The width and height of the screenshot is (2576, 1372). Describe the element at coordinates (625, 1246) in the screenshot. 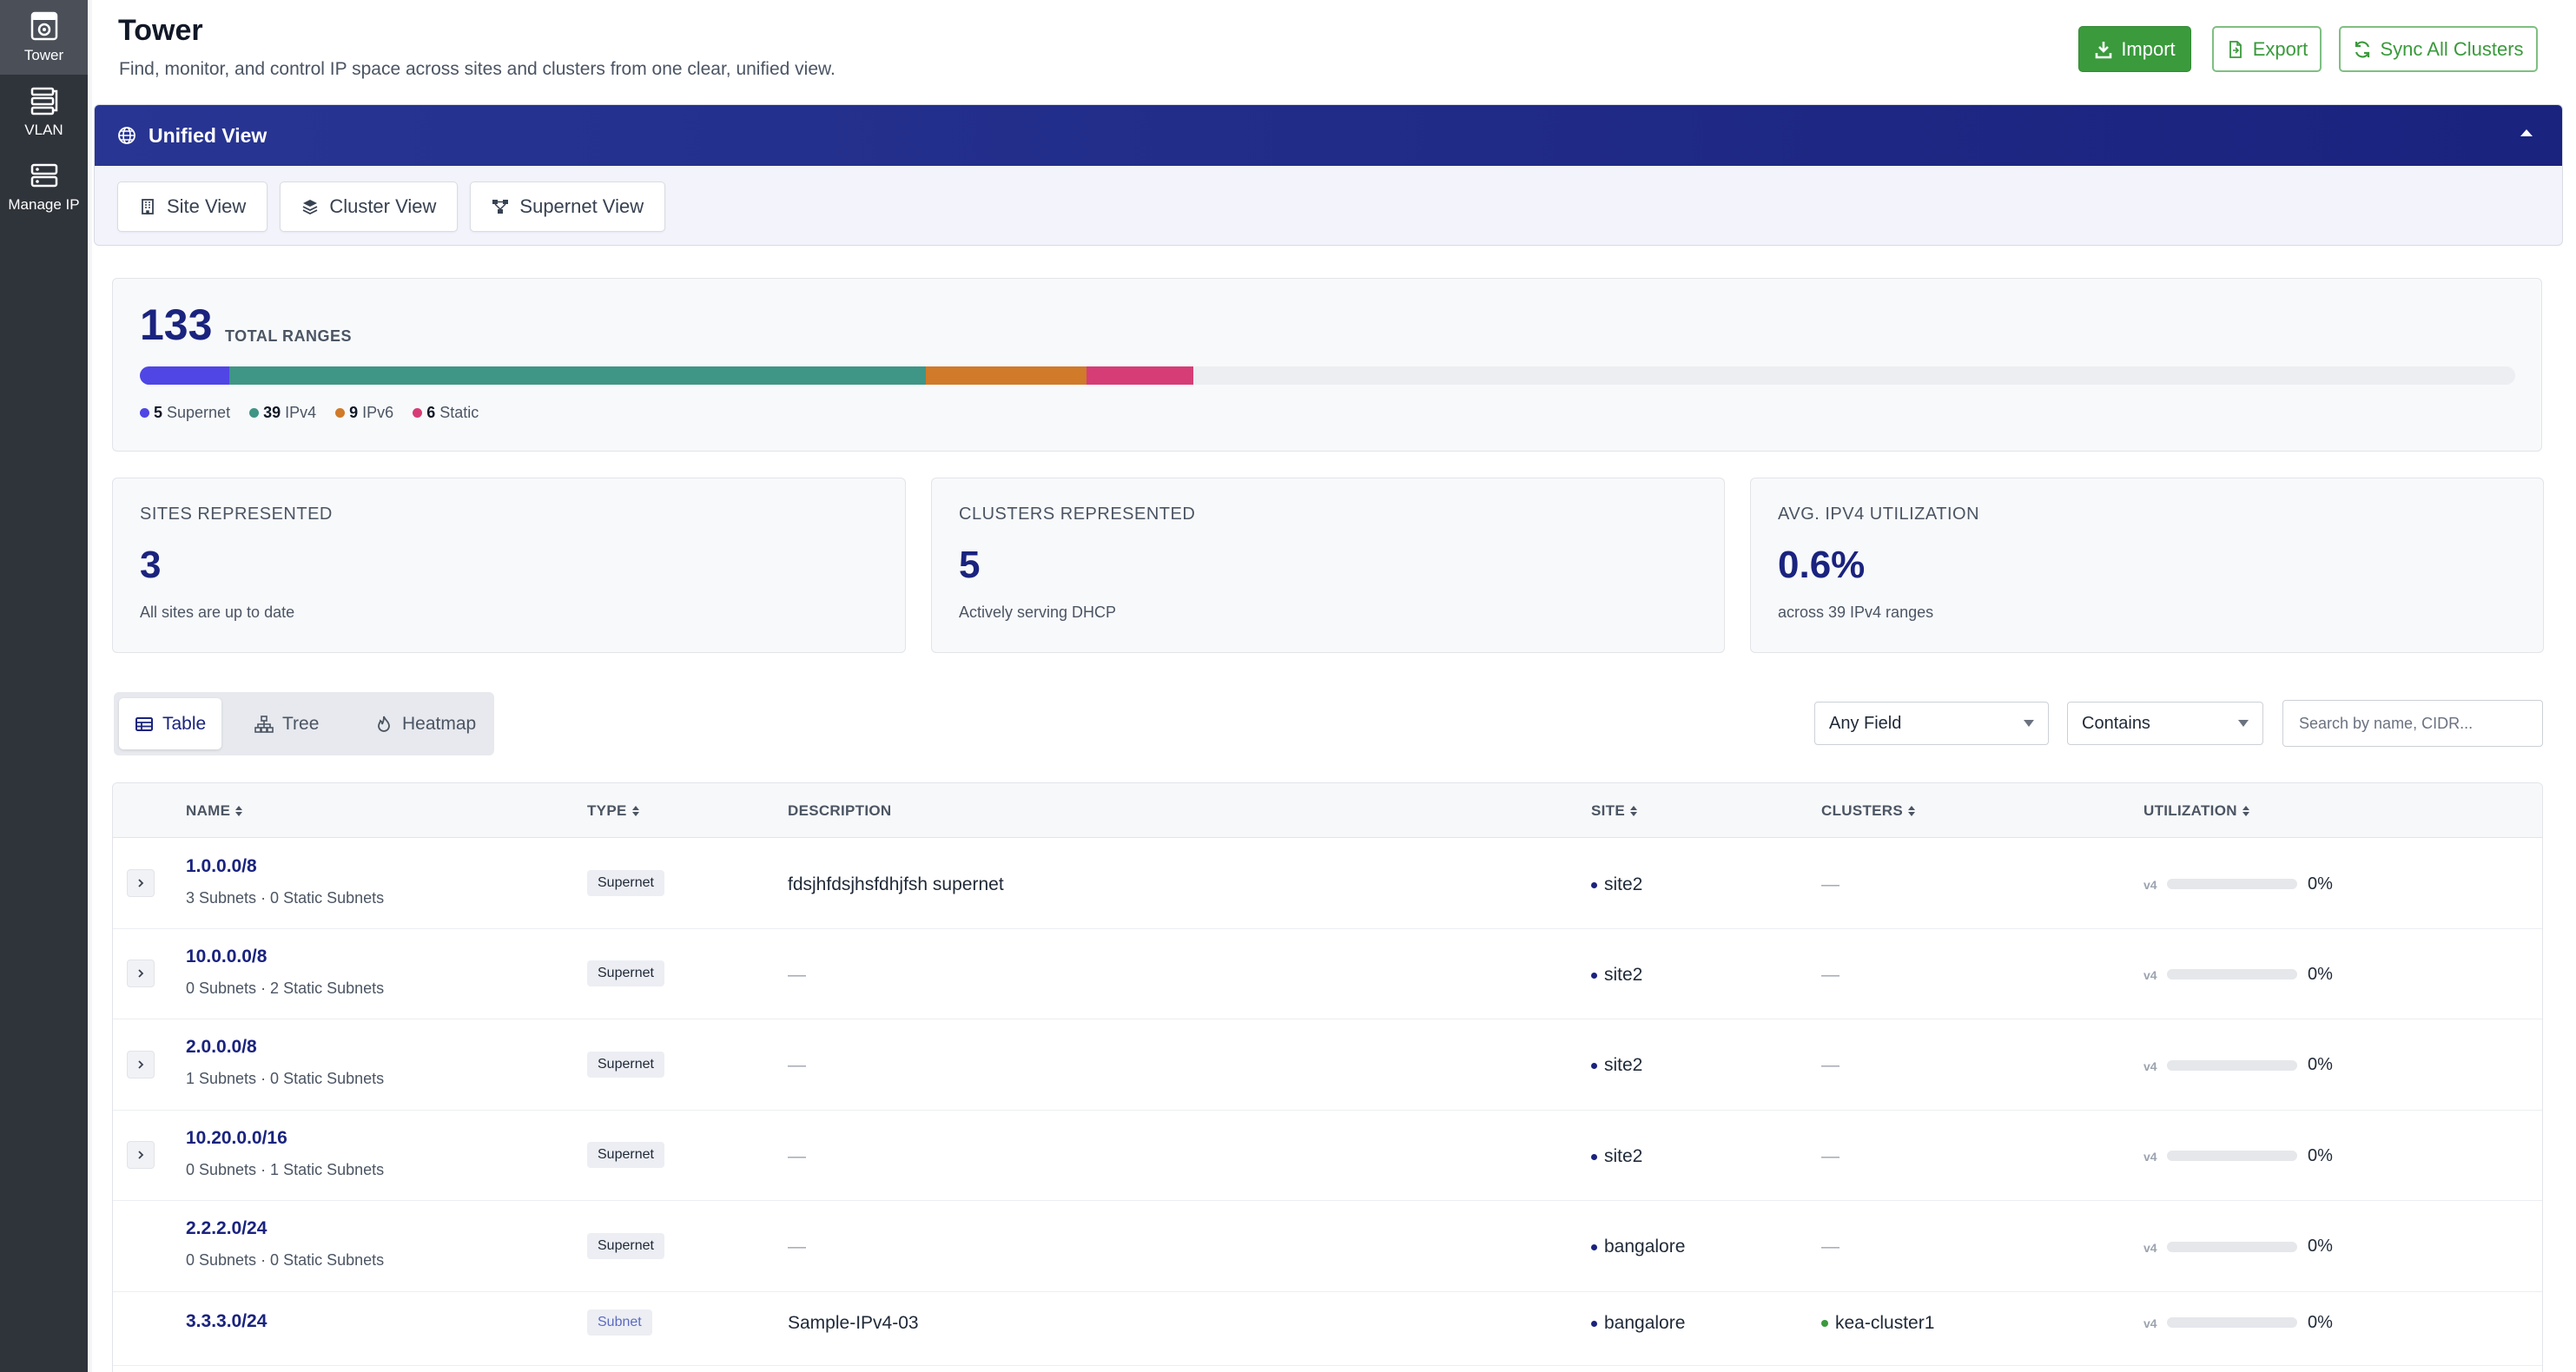

I see `type-badge: Supernet` at that location.